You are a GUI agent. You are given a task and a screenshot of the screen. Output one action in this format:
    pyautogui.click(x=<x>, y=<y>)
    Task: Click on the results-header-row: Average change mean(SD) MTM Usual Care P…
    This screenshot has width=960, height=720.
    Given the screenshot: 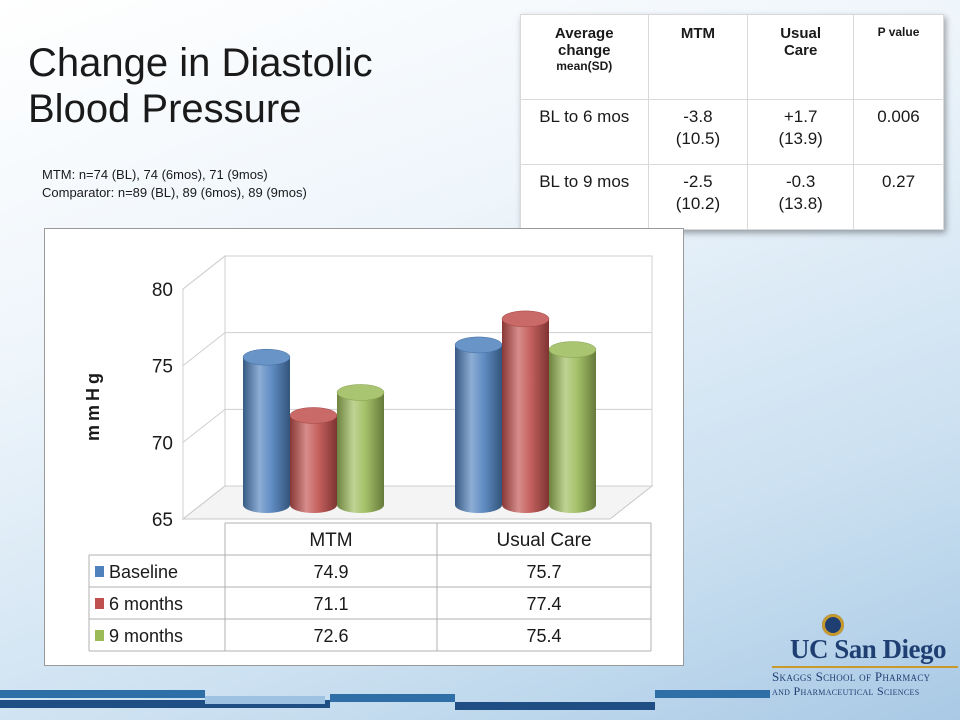 What is the action you would take?
    pyautogui.click(x=732, y=57)
    